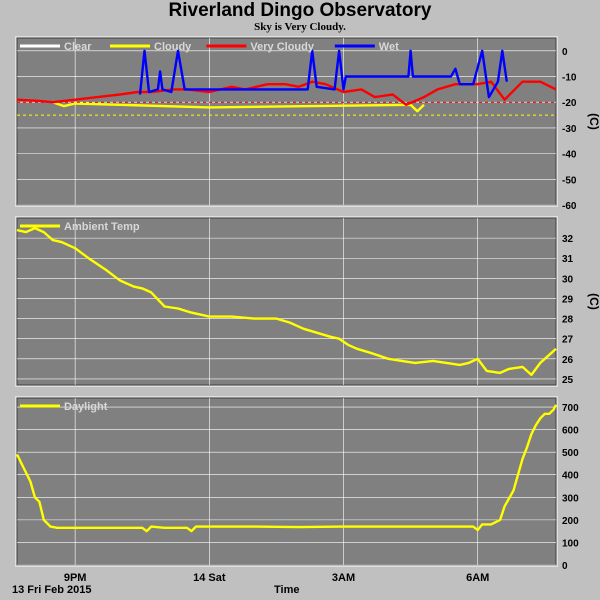 The image size is (600, 600). Describe the element at coordinates (570, 476) in the screenshot. I see `y-tick-label: 400` at that location.